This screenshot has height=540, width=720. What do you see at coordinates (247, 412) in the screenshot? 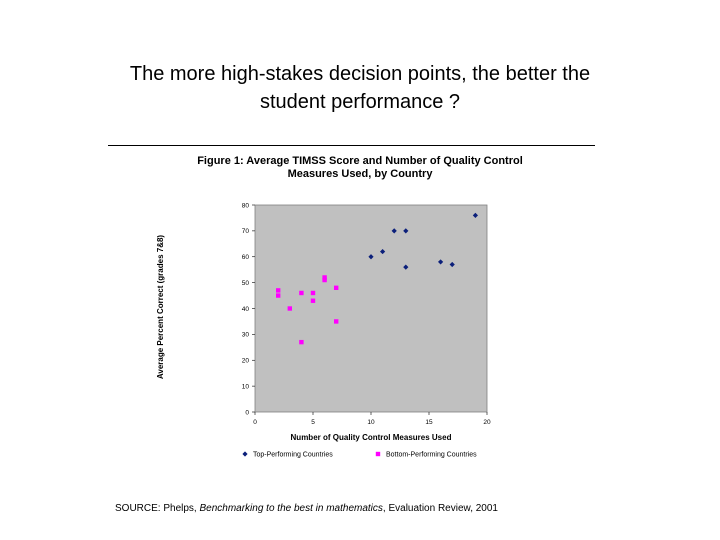
I see `y-tick-label: 0` at bounding box center [247, 412].